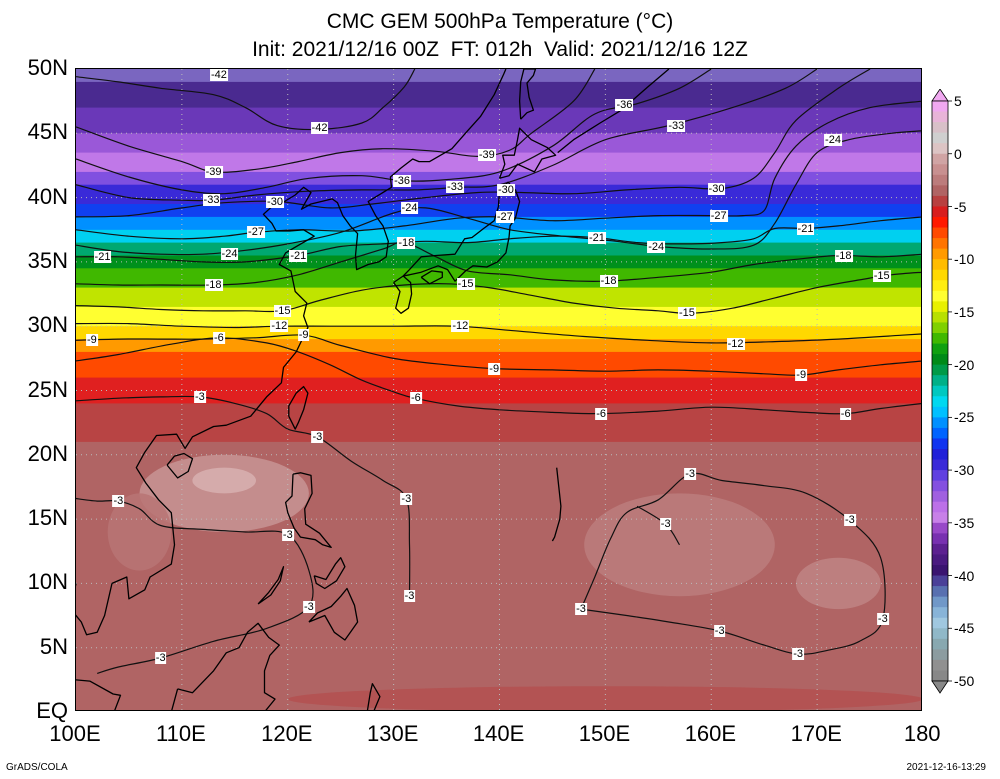 This screenshot has height=779, width=1000. I want to click on coastline-borneo-north, so click(225, 666).